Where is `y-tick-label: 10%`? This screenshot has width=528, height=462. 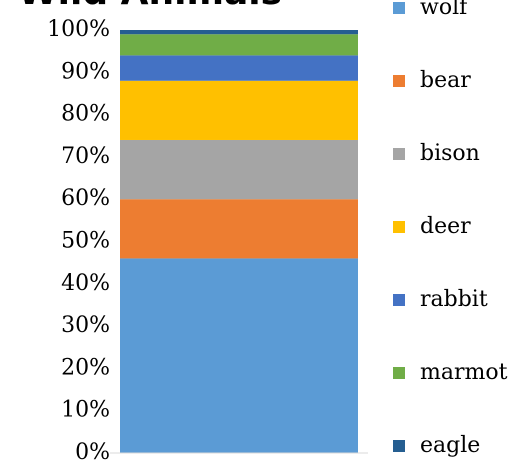
y-tick-label: 10% is located at coordinates (85, 410).